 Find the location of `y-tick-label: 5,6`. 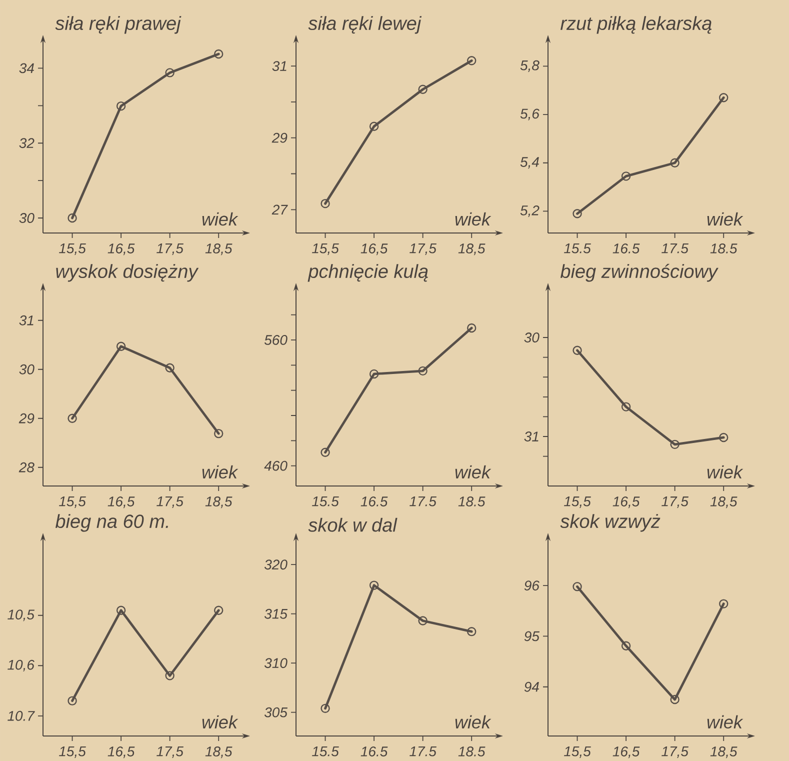

y-tick-label: 5,6 is located at coordinates (530, 114).